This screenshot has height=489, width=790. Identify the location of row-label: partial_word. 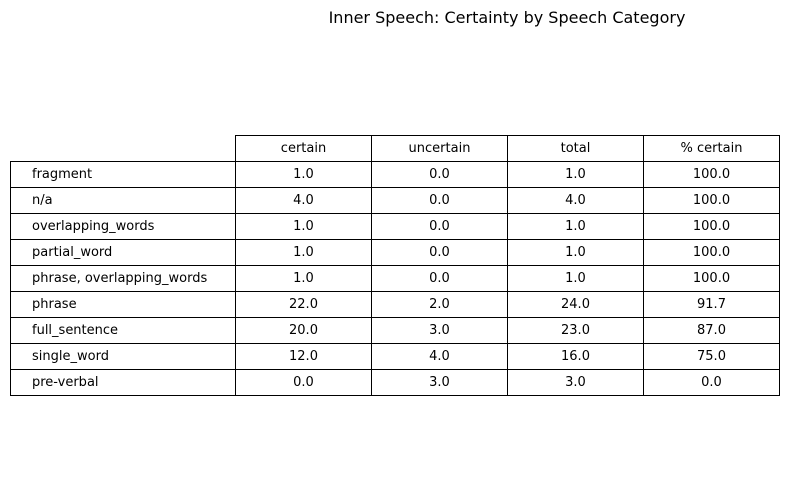
(123, 252).